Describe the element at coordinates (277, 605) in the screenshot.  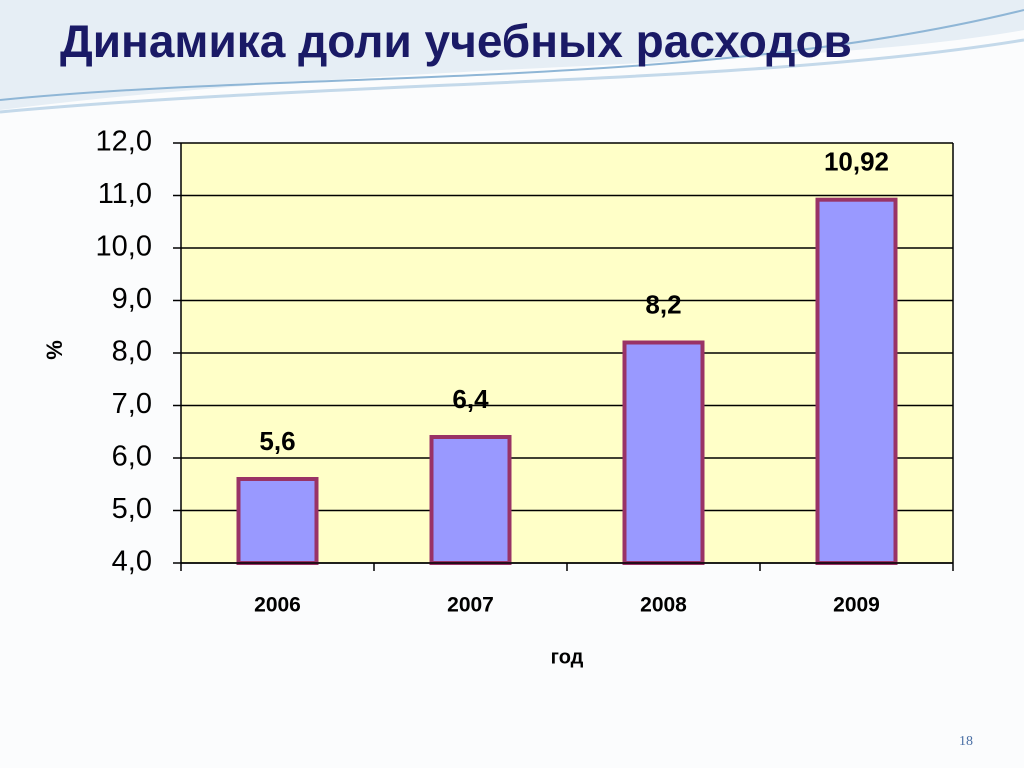
I see `x-tick-label: 2006` at that location.